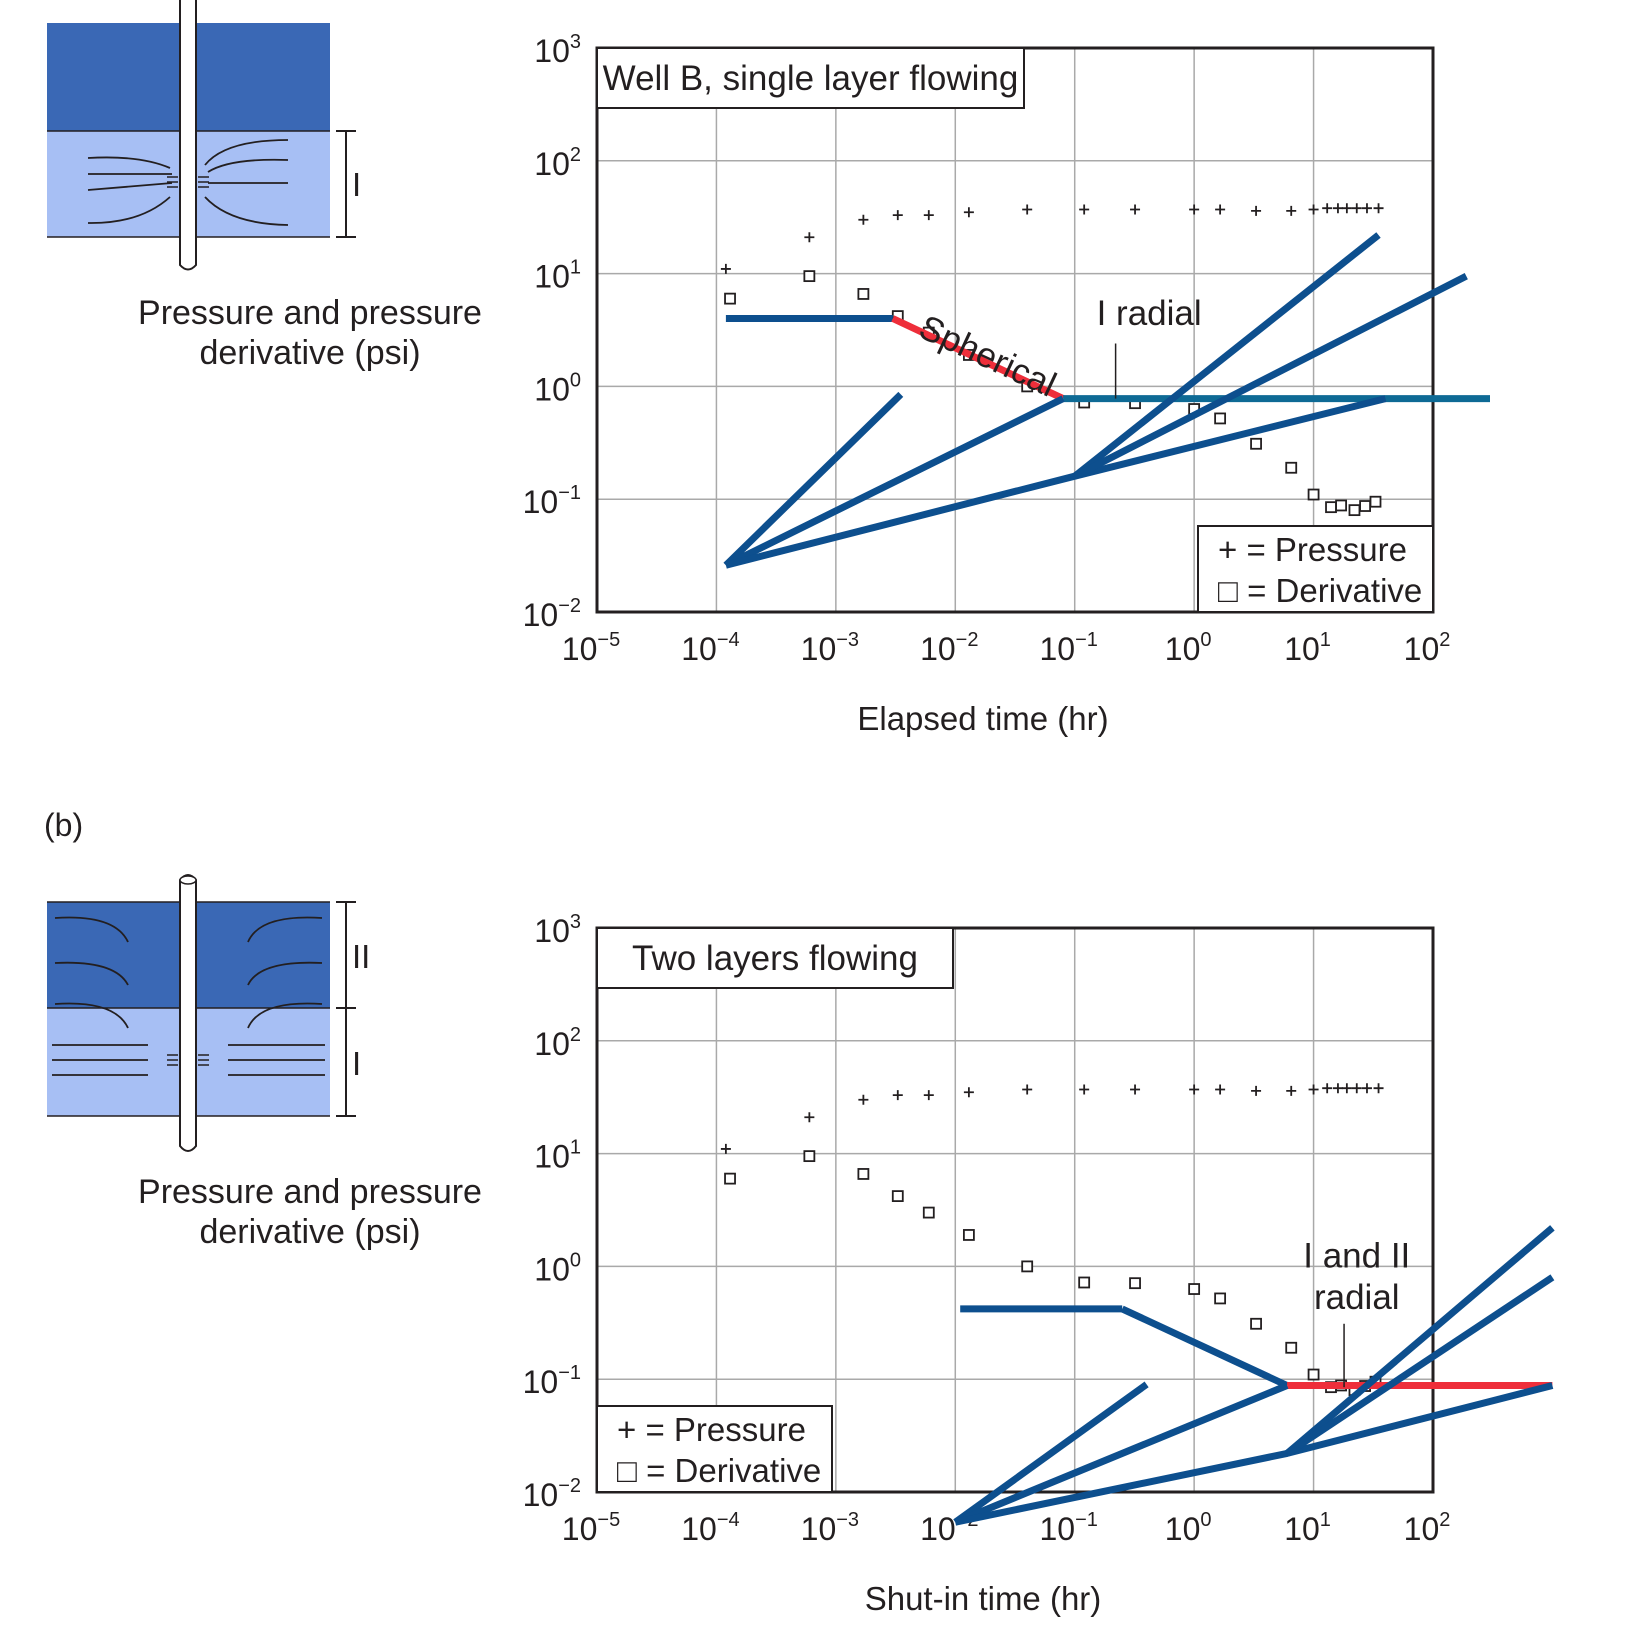 This screenshot has height=1634, width=1637. Describe the element at coordinates (710, 1528) in the screenshot. I see `x-tick-label: 10⁻⁴` at that location.